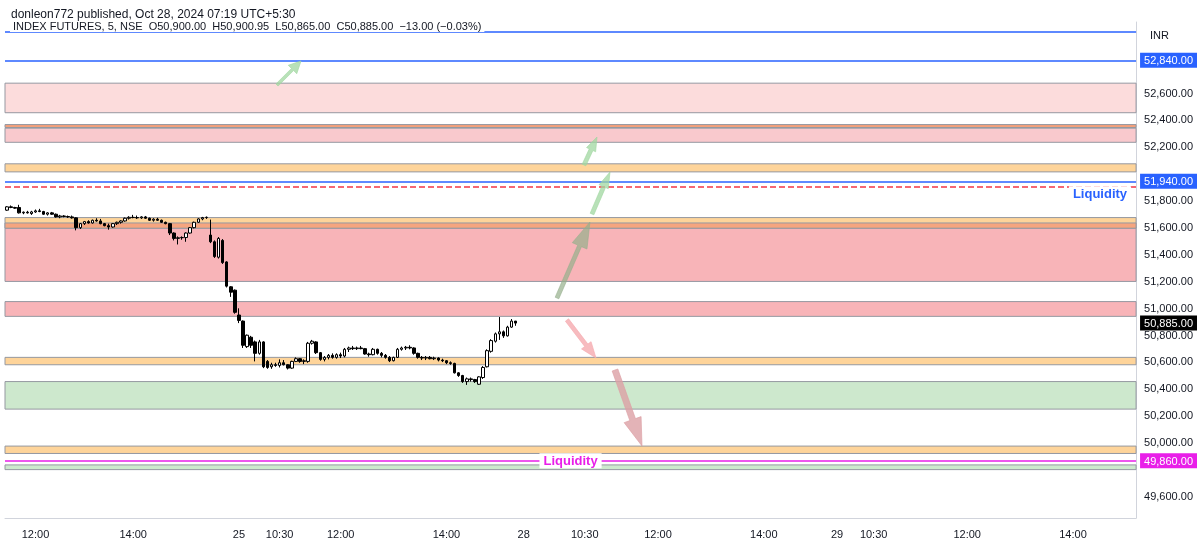  I want to click on y-axis-title: INR, so click(1160, 34).